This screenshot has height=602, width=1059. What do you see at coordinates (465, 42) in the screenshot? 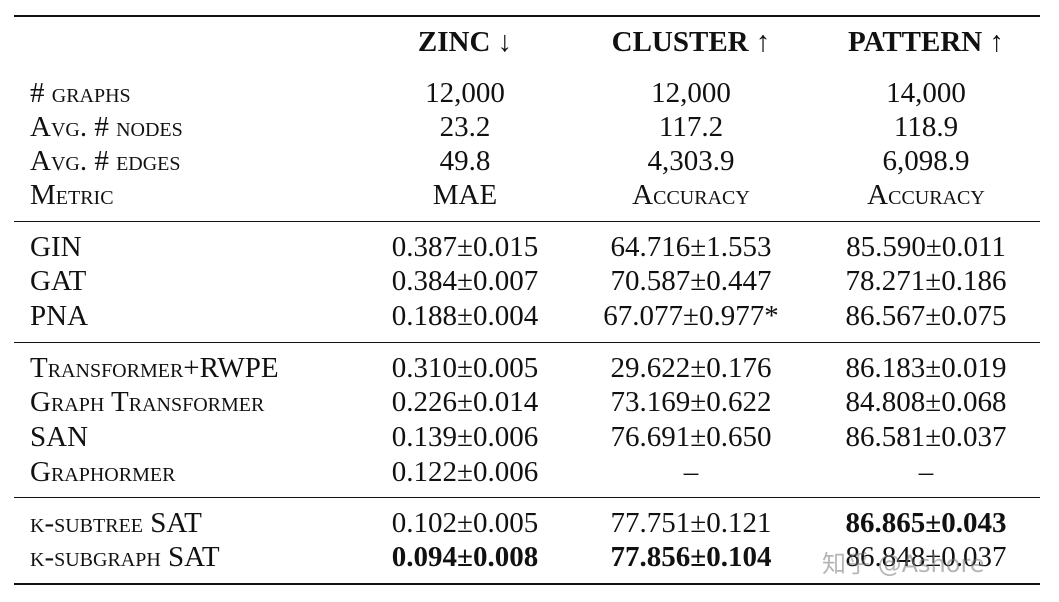
I see `header-zinc: ZINC ↓` at bounding box center [465, 42].